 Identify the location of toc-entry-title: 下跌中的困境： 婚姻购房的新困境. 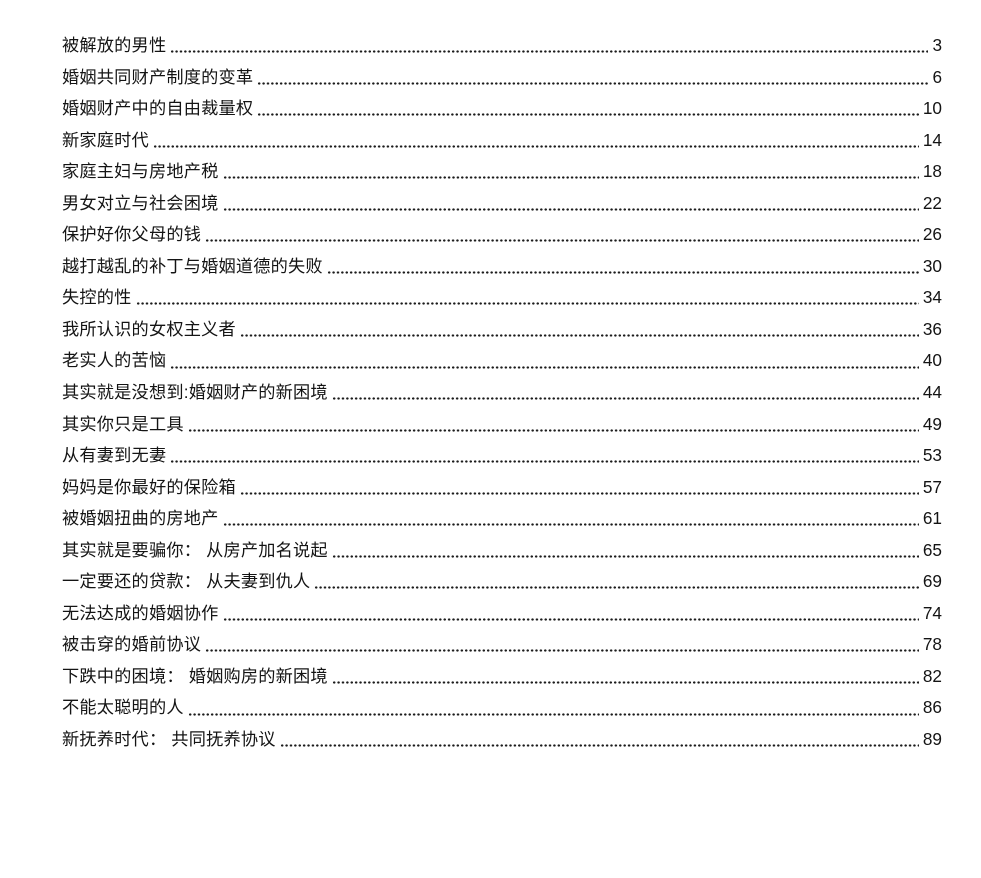
(195, 675).